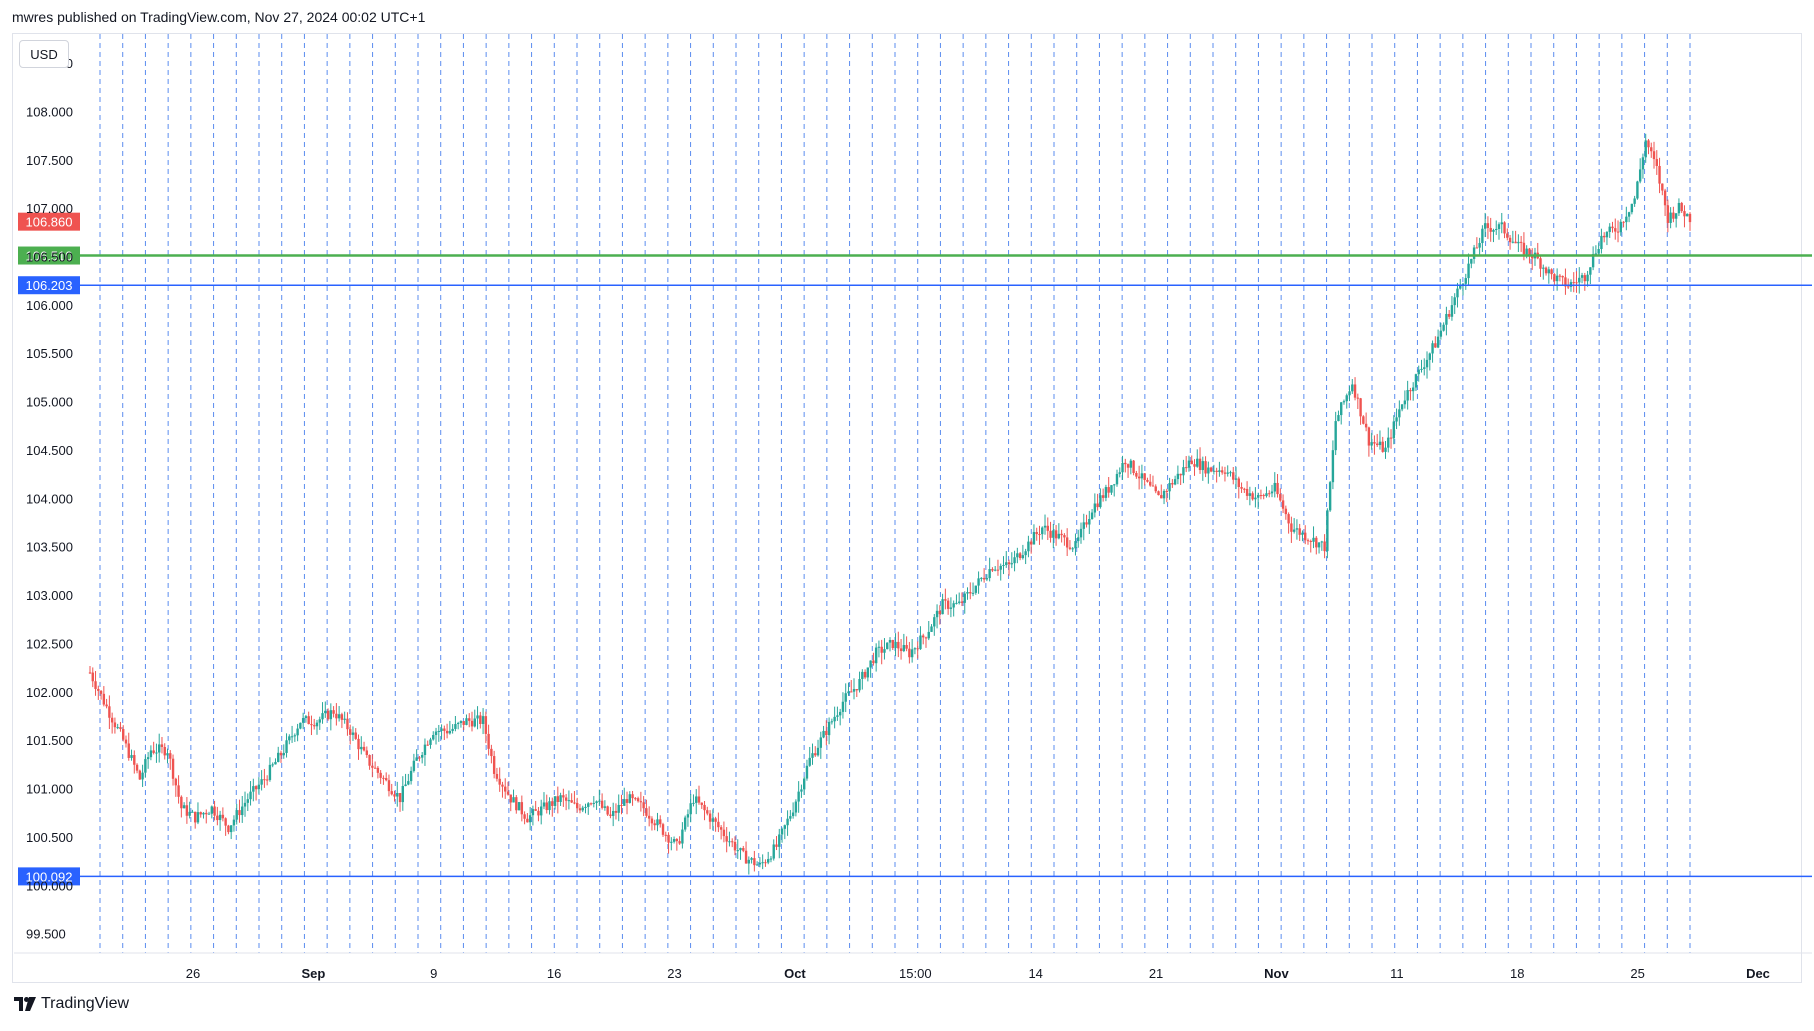 The image size is (1814, 1031). I want to click on y-tick-label: 103.000, so click(49, 595).